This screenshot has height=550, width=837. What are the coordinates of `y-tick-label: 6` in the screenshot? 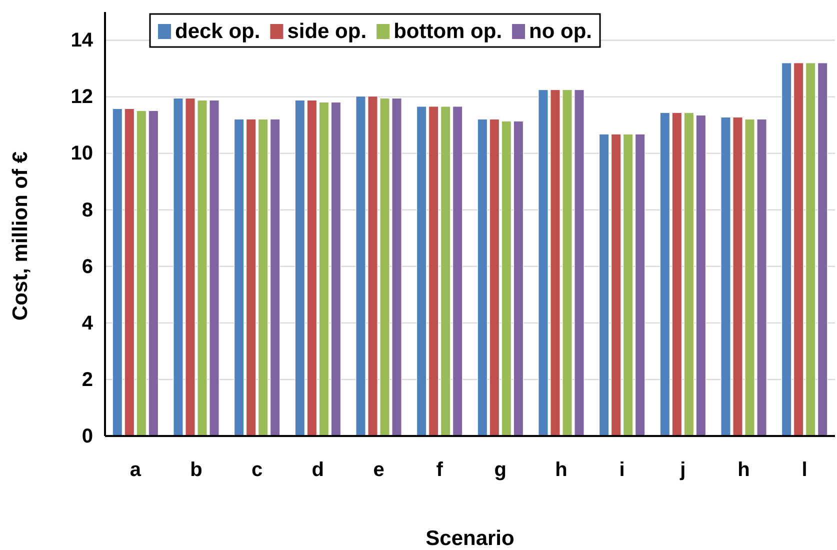 It's located at (87, 267).